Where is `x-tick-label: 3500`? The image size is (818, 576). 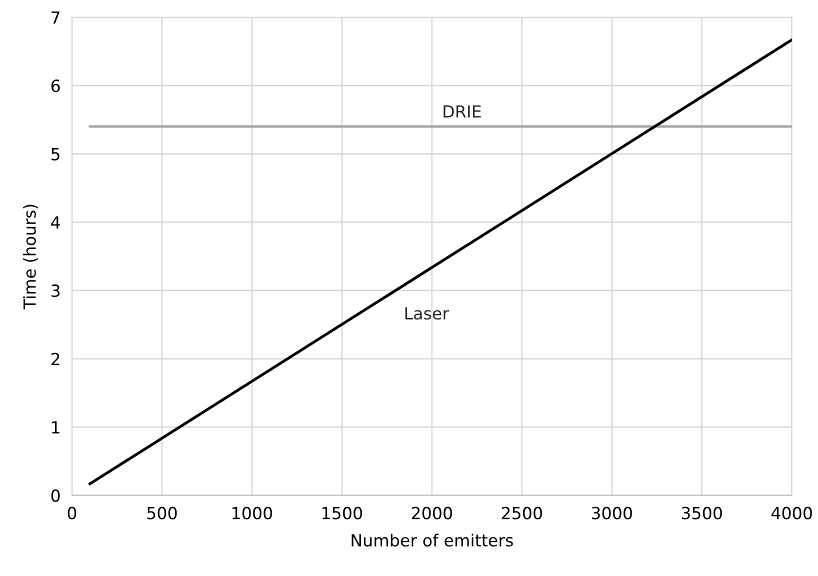
x-tick-label: 3500 is located at coordinates (702, 513).